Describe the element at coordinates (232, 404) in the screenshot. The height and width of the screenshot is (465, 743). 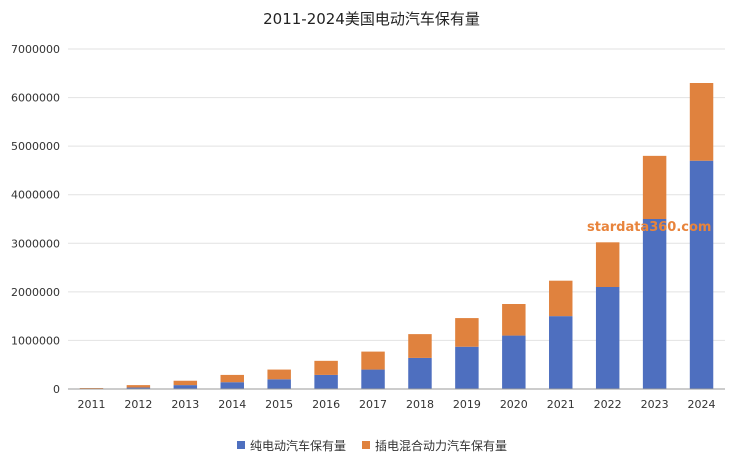
I see `x-tick-label: 2014` at that location.